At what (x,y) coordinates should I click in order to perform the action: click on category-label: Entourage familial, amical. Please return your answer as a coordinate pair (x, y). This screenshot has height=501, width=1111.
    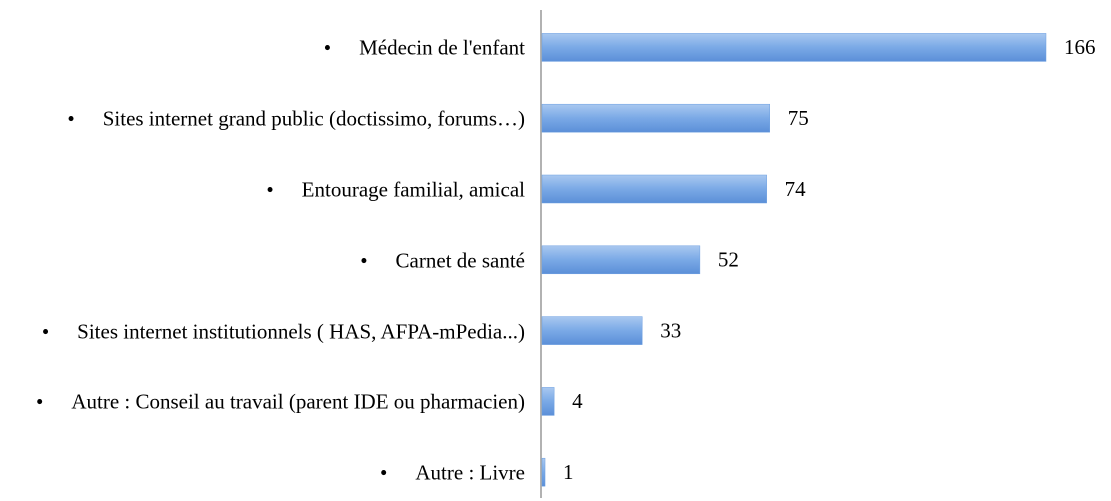
    Looking at the image, I should click on (395, 190).